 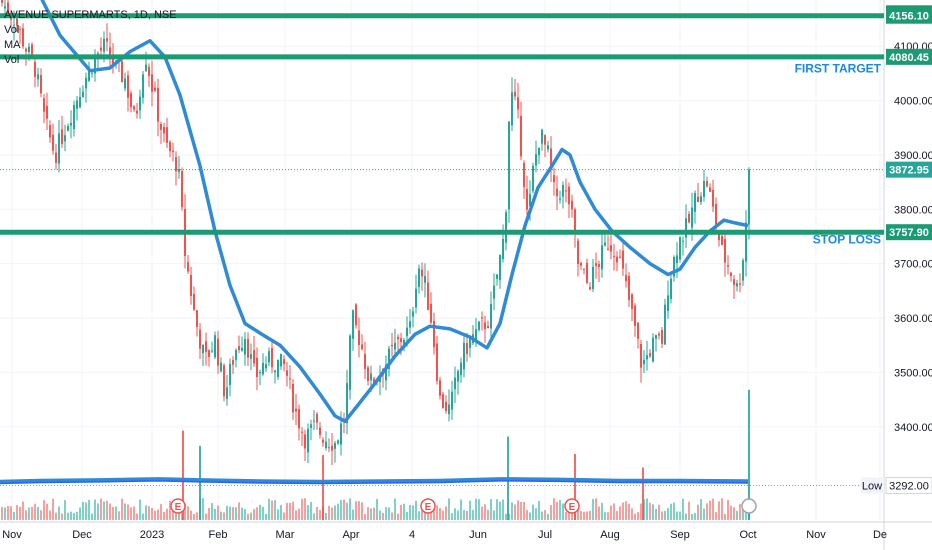 I want to click on price-tag-label: 3292.00, so click(x=909, y=486).